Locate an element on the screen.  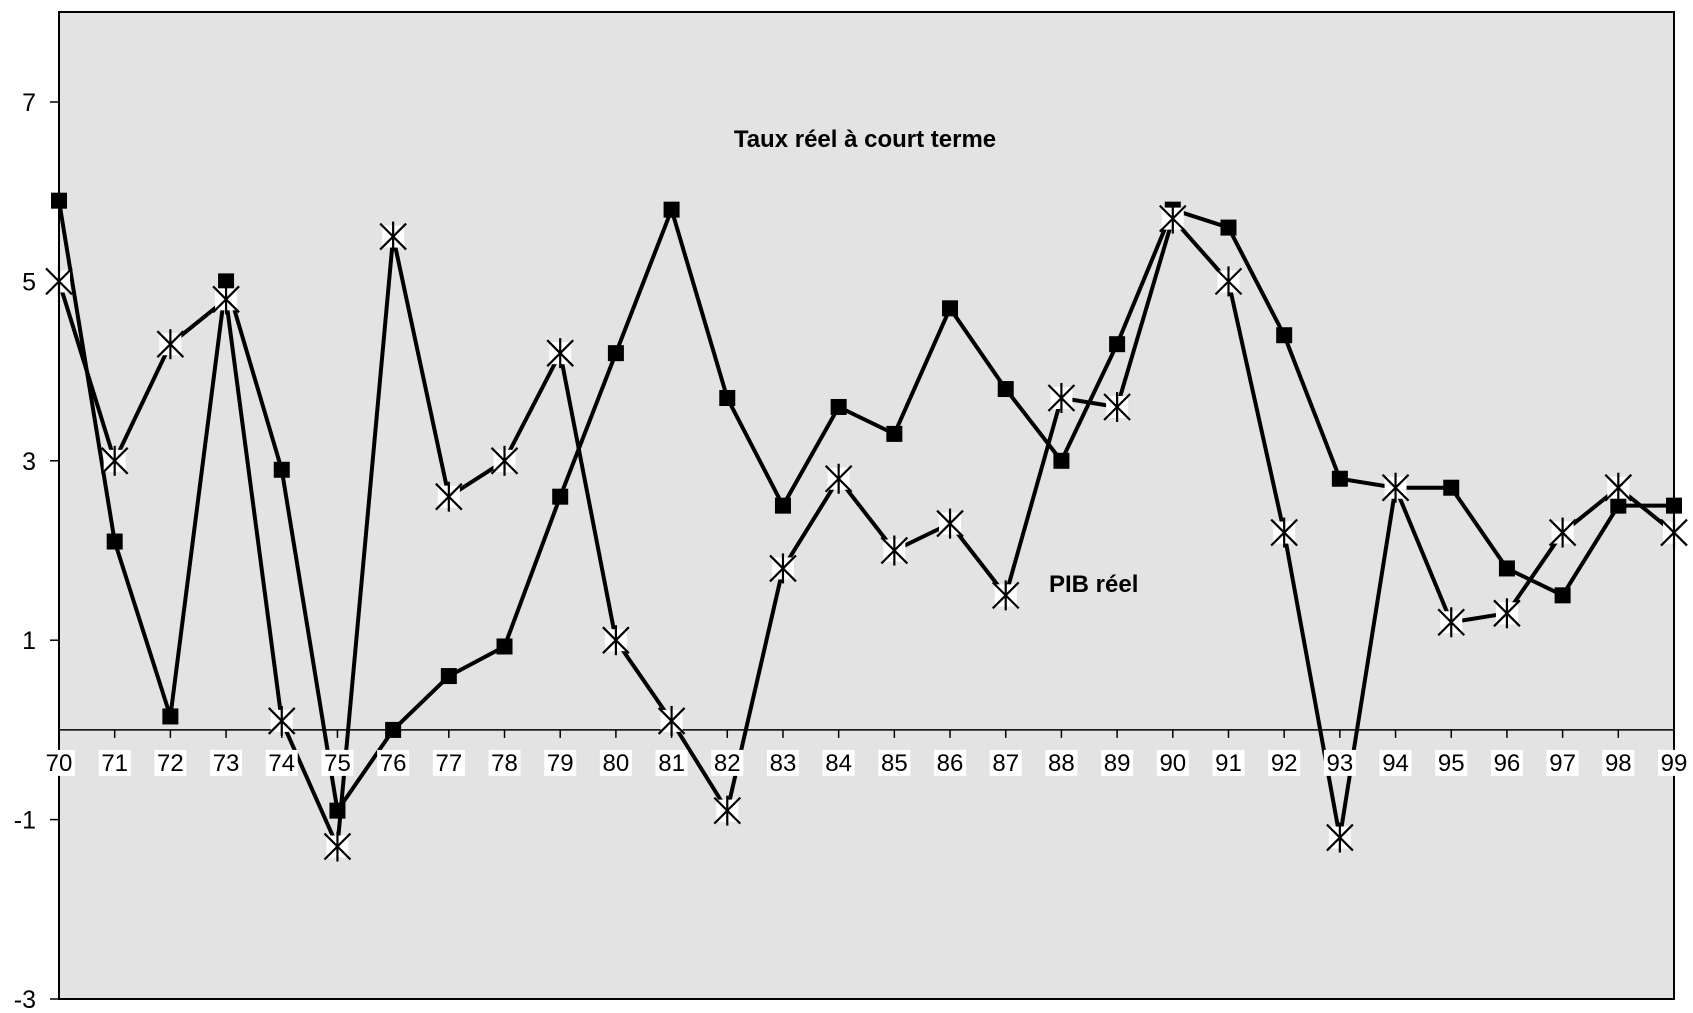
x-tick-label: 82 is located at coordinates (727, 763).